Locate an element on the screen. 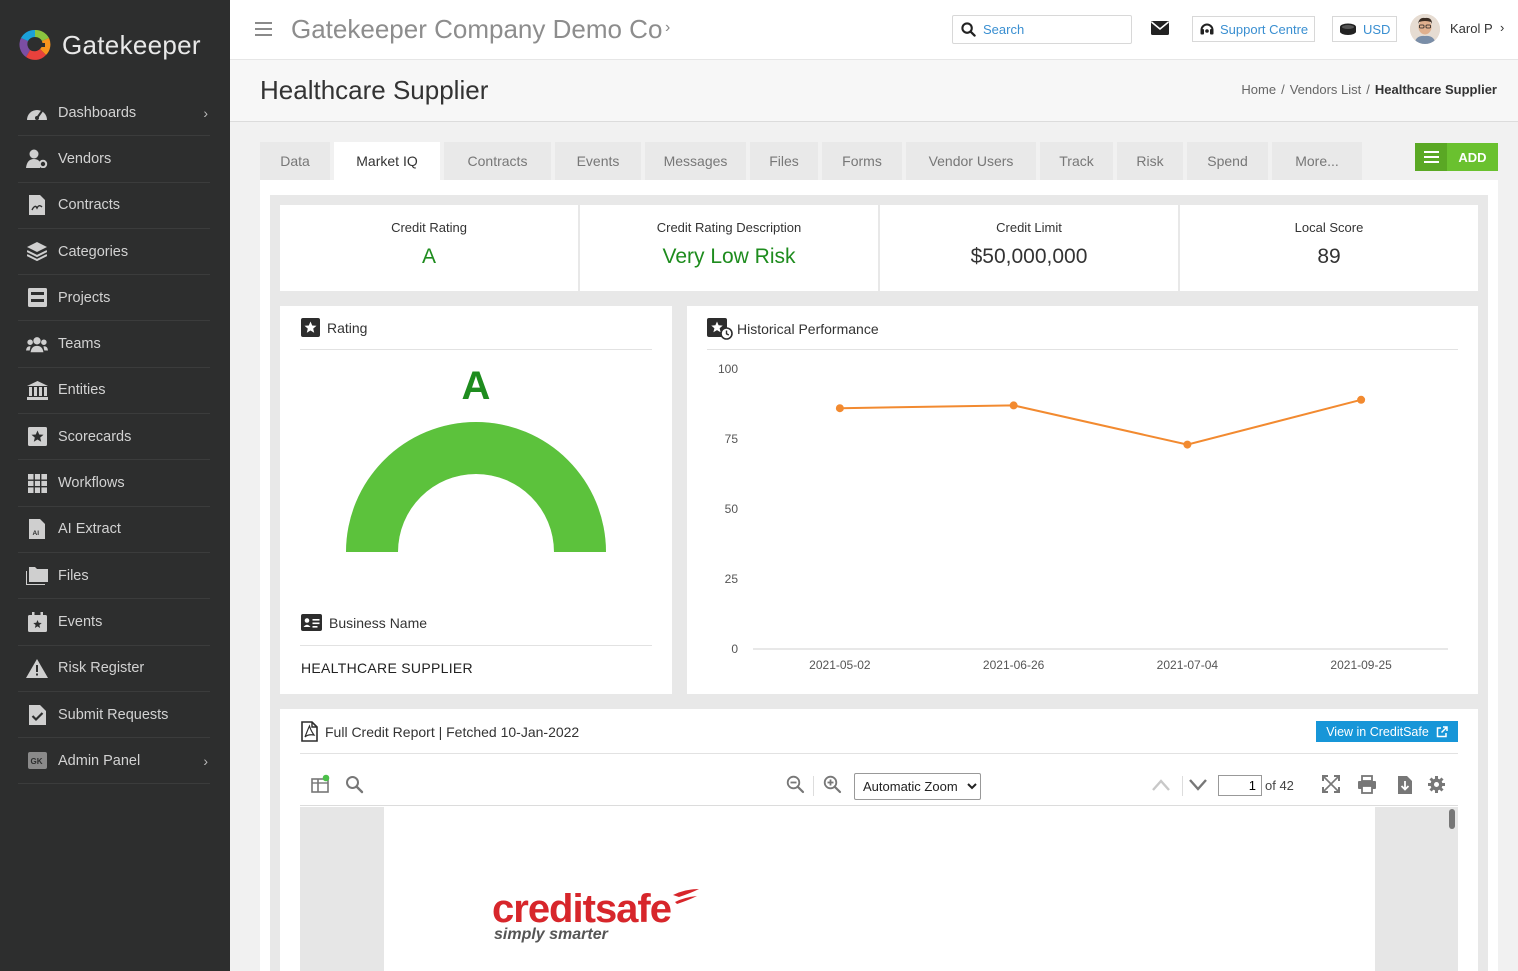 The width and height of the screenshot is (1518, 971). rating-letter: A is located at coordinates (476, 386).